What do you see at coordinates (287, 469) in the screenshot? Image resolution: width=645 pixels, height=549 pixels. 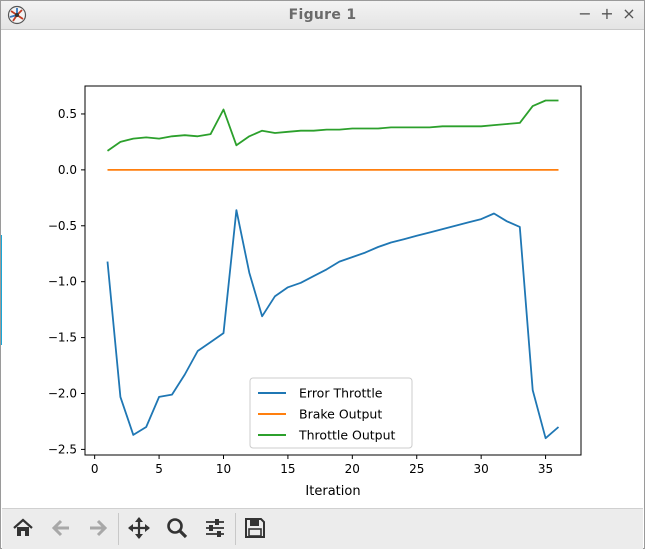 I see `x-tick-label: 15` at bounding box center [287, 469].